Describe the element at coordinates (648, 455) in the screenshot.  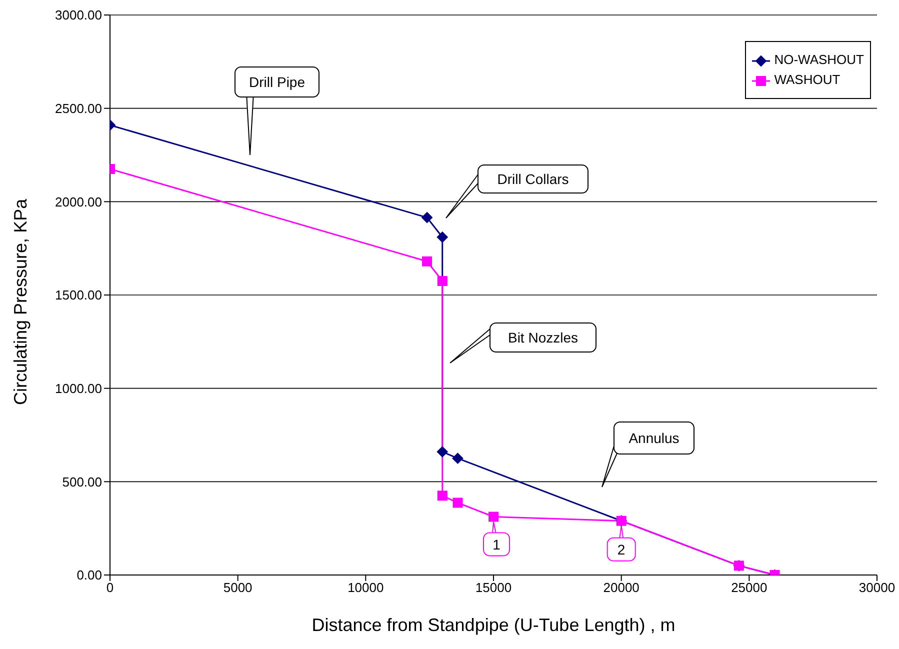
I see `callout: Annulus` at that location.